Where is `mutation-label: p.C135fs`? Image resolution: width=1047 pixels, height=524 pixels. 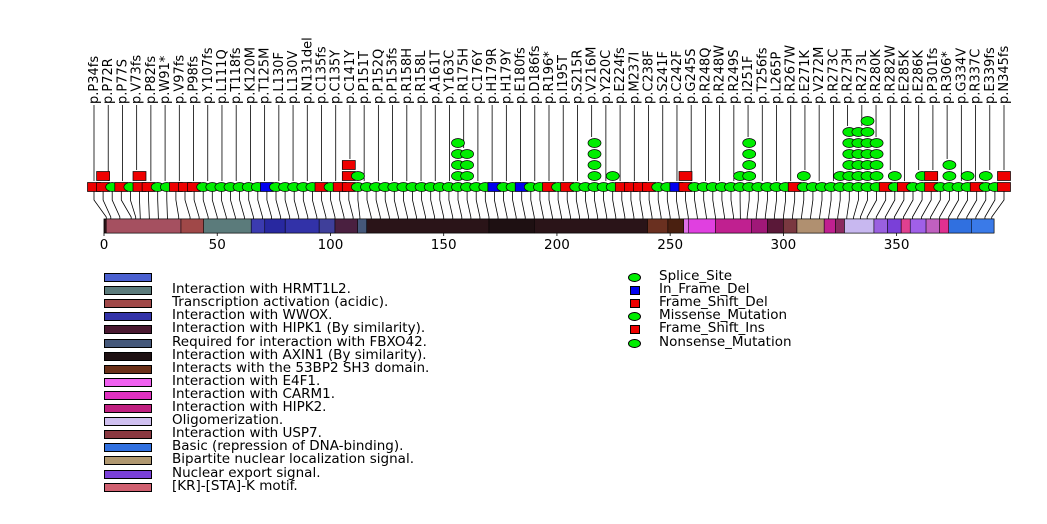
mutation-label: p.C135fs is located at coordinates (322, 75).